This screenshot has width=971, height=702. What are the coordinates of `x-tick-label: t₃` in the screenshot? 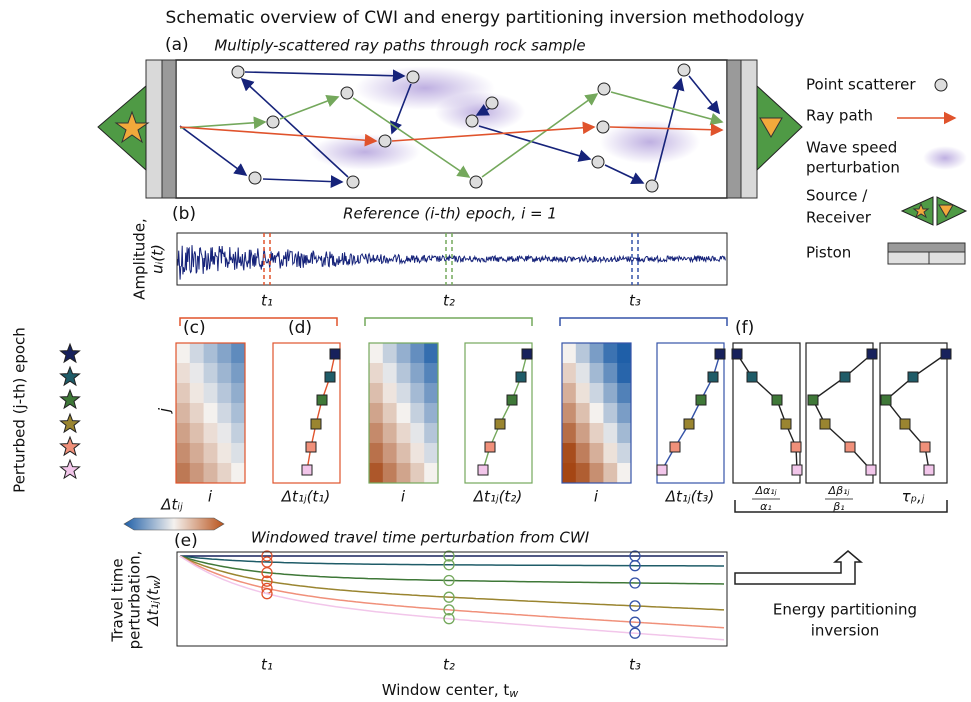 It's located at (635, 301).